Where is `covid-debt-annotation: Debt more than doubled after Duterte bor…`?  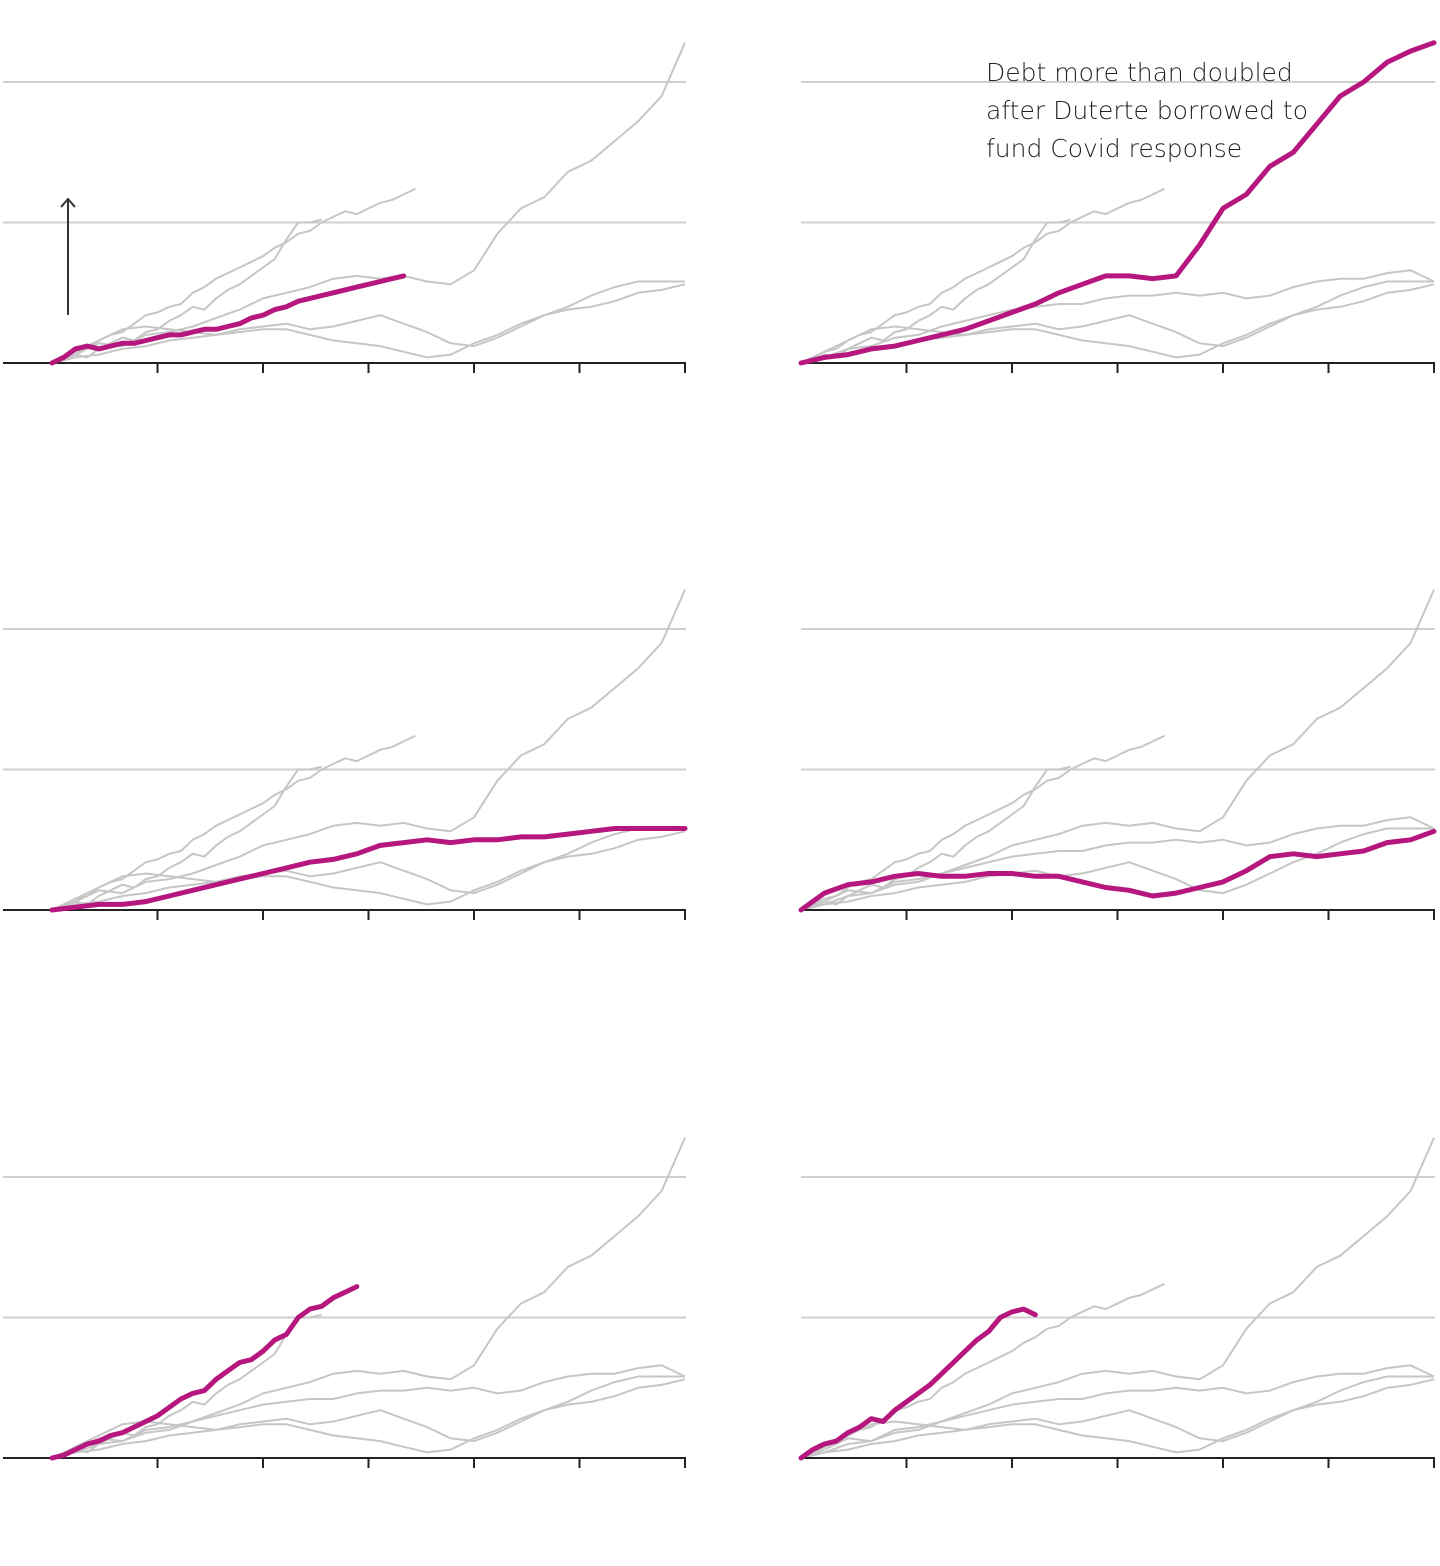
covid-debt-annotation: Debt more than doubled after Duterte bor… is located at coordinates (1147, 110).